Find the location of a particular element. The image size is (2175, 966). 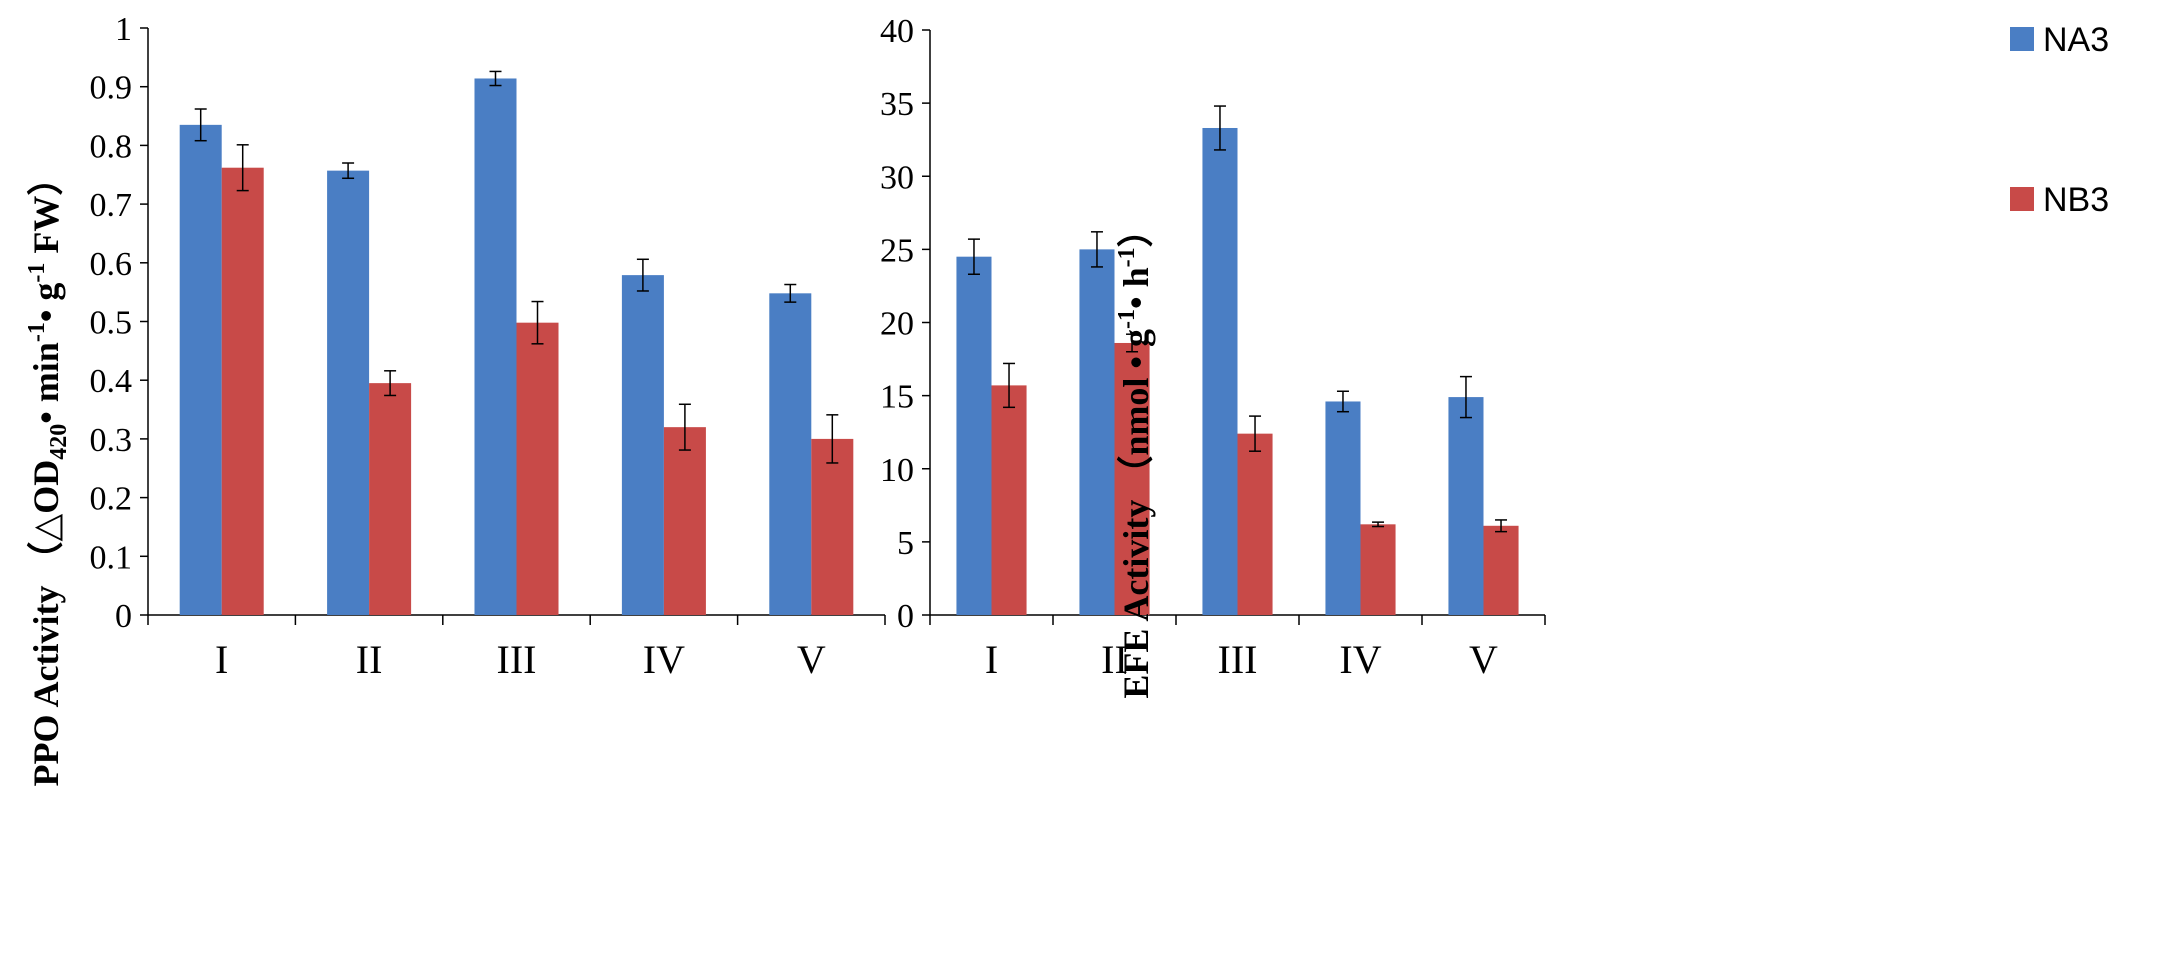

ppo-bar-na3-v is located at coordinates (790, 454).